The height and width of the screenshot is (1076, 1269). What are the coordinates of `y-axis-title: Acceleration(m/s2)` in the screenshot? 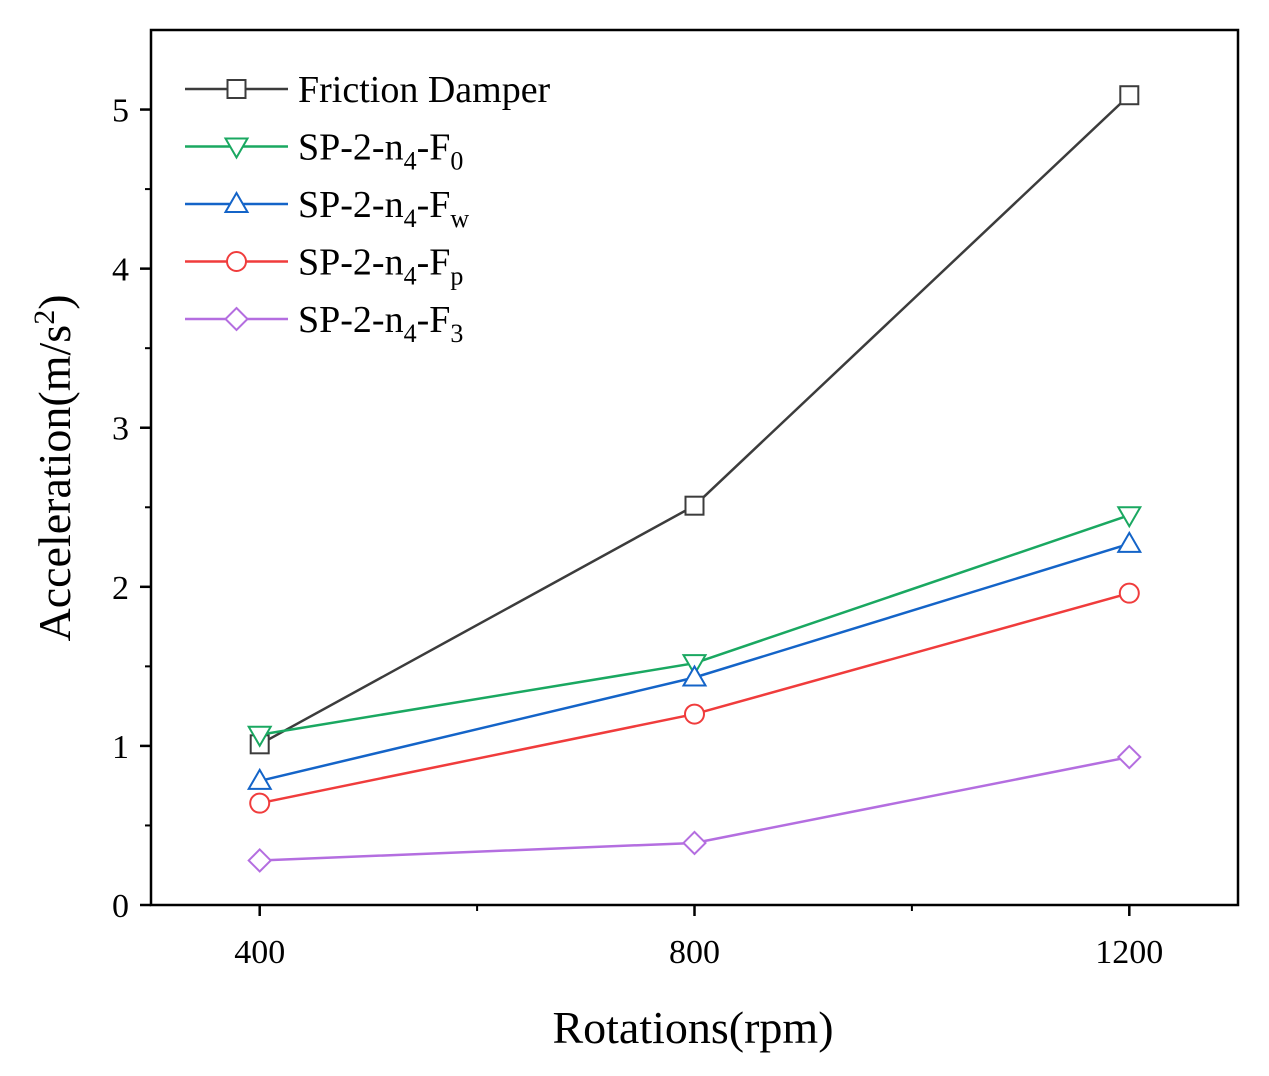 It's located at (54, 467).